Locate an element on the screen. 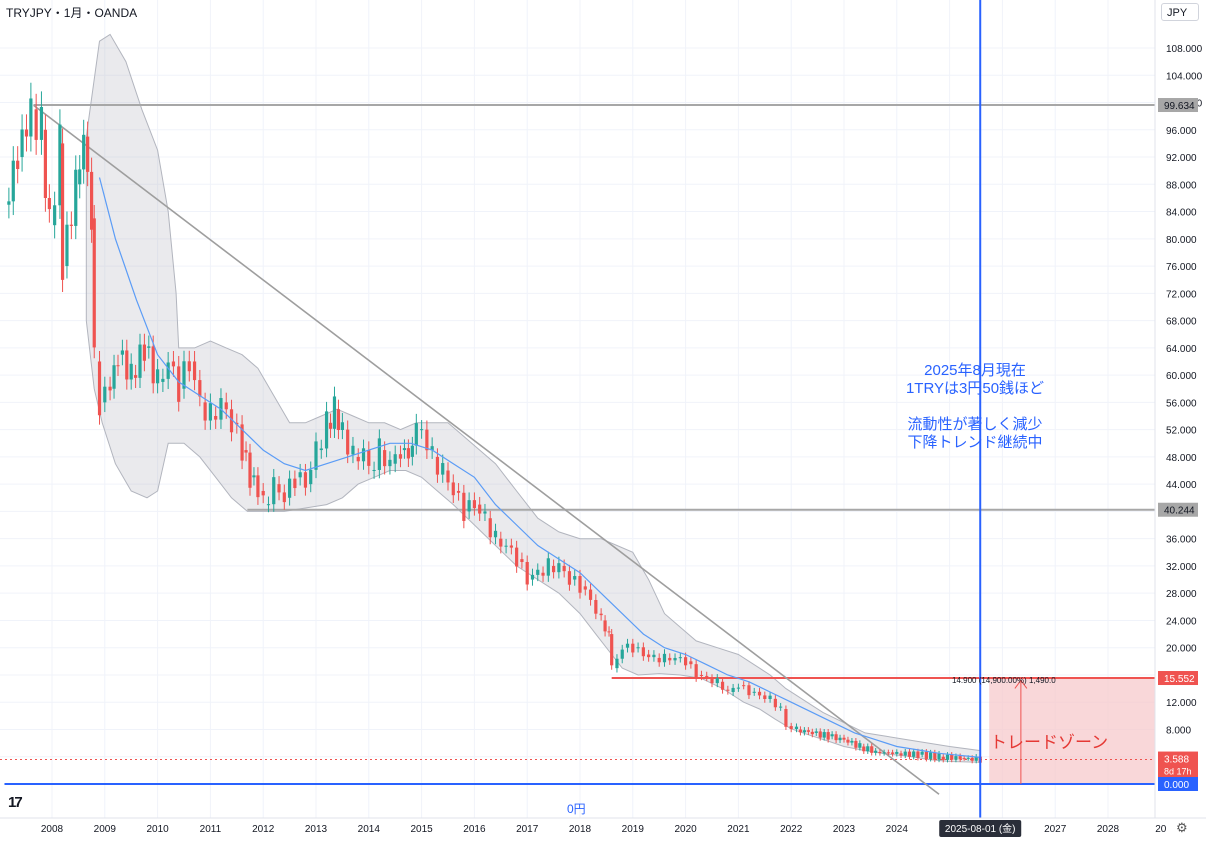 This screenshot has width=1206, height=842. trade-zone is located at coordinates (1072, 731).